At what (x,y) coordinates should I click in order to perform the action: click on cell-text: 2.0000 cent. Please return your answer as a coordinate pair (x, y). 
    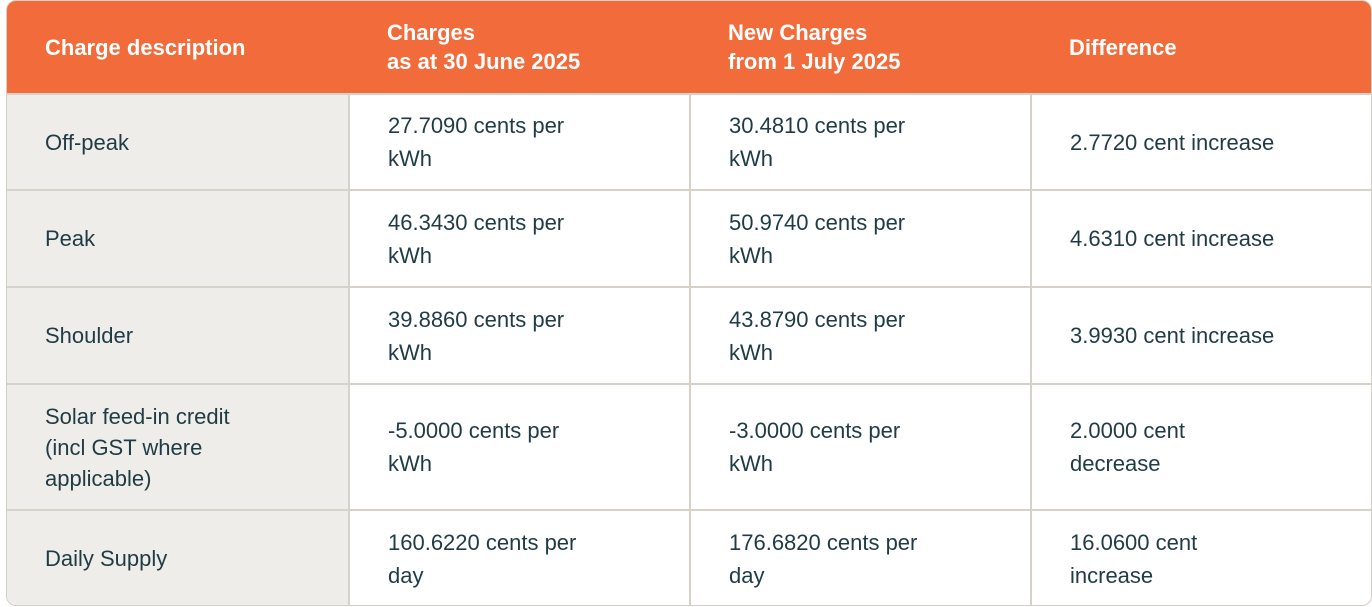
    Looking at the image, I should click on (1127, 430).